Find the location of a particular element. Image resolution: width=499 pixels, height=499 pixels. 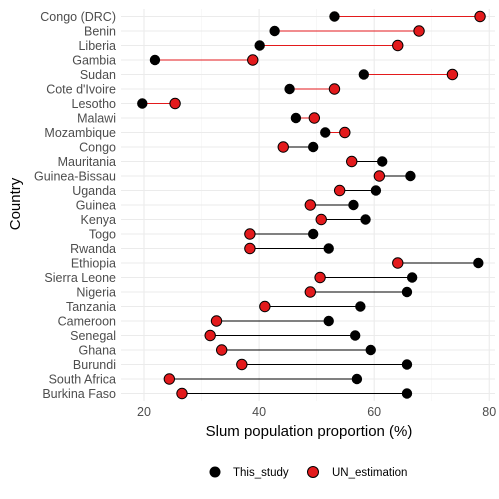

point-un-estimation-malawi is located at coordinates (314, 118).